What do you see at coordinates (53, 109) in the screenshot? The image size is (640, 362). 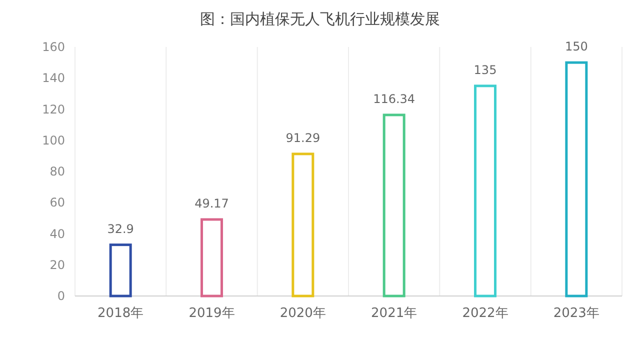 I see `y-tick-label: 120` at bounding box center [53, 109].